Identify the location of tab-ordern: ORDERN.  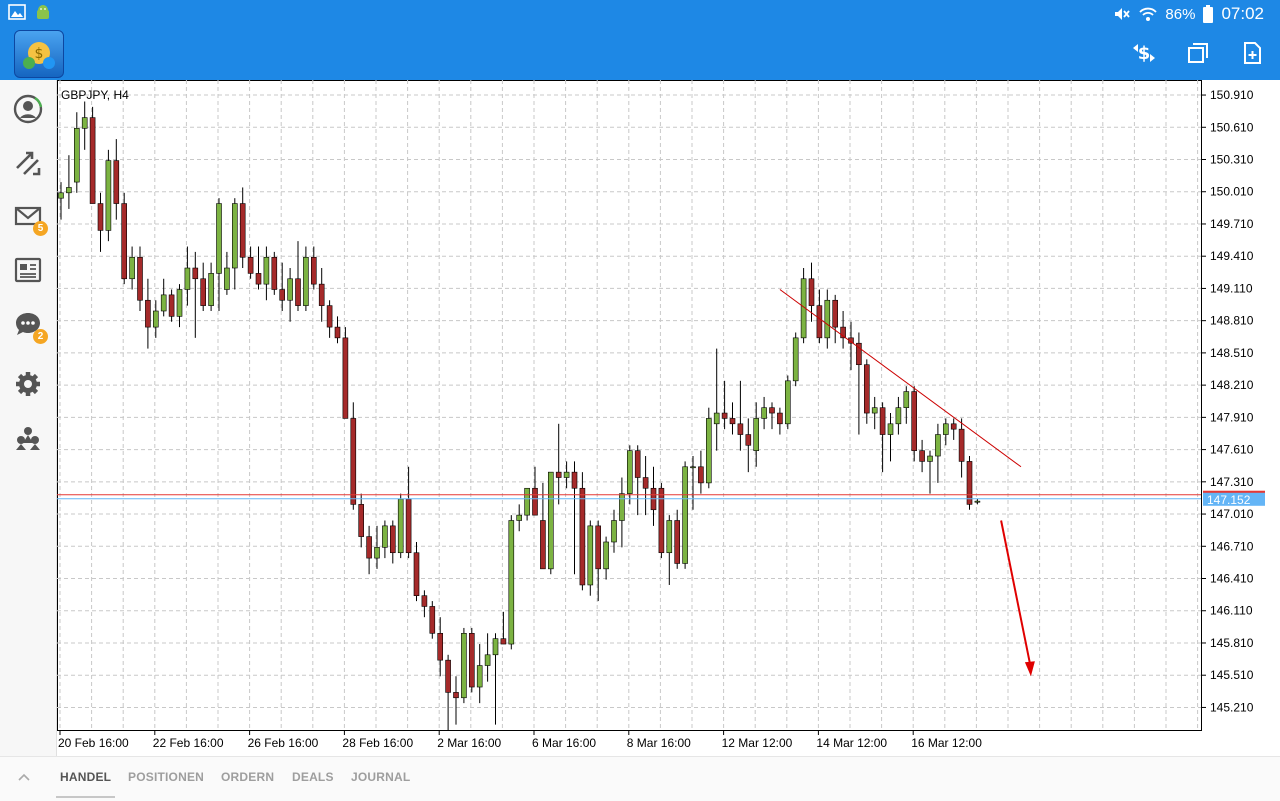
(248, 777).